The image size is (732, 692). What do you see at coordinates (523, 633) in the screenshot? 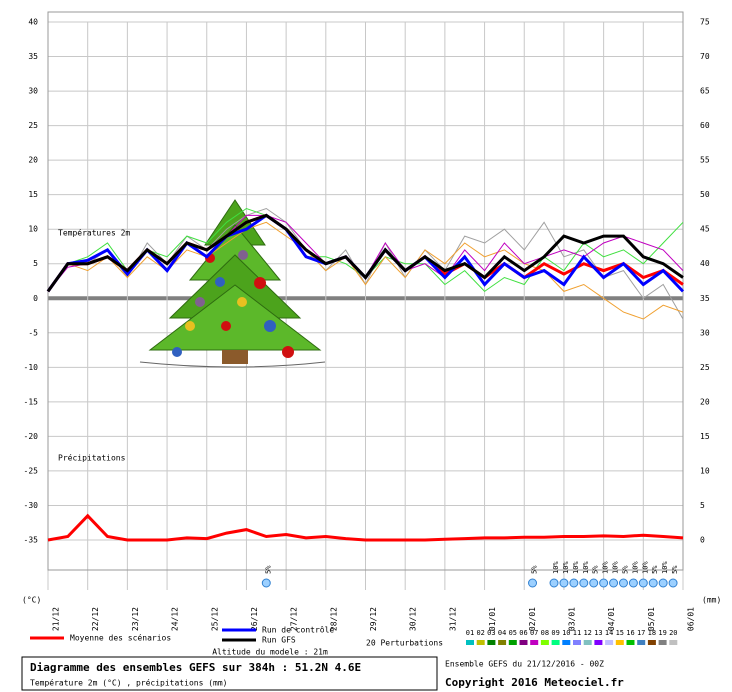
I see `perturbation-number: 06` at bounding box center [523, 633].